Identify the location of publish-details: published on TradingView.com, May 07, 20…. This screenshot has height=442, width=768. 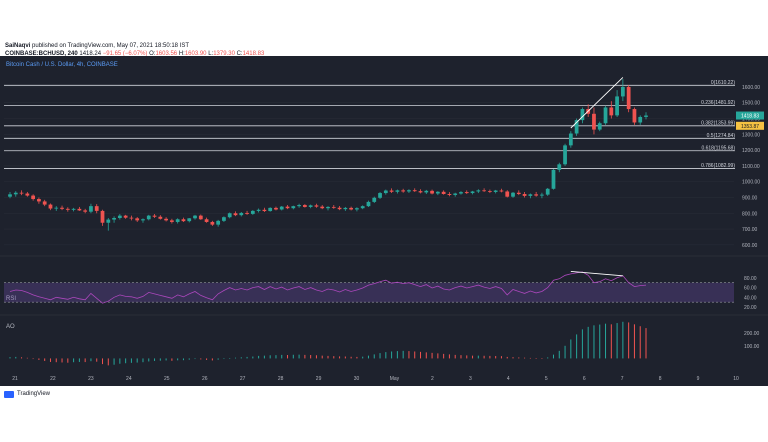
(111, 46).